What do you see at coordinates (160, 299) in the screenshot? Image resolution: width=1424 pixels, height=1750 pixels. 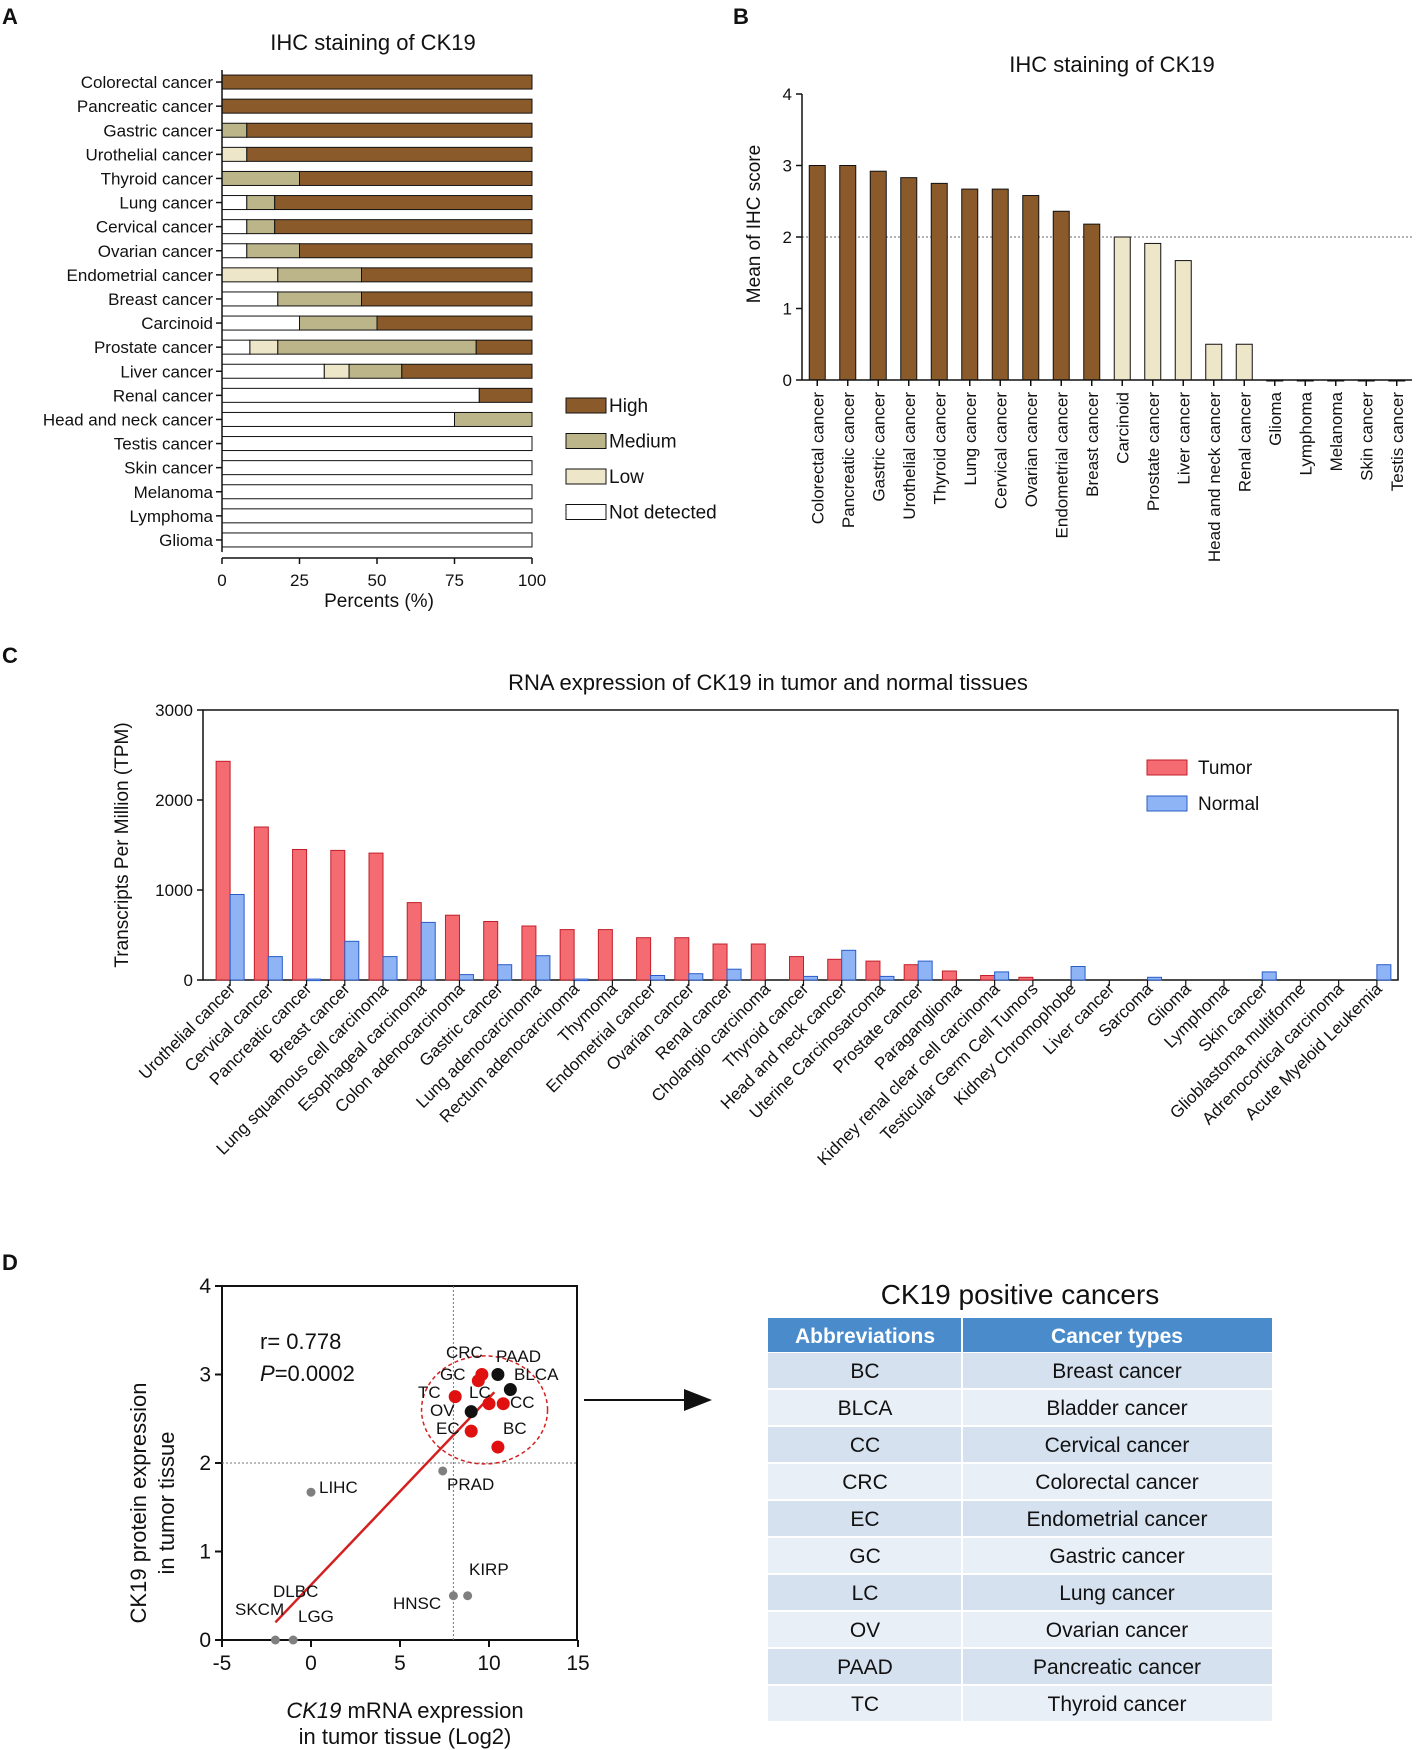 I see `ylabel-breast-cancer: Breast cancer` at bounding box center [160, 299].